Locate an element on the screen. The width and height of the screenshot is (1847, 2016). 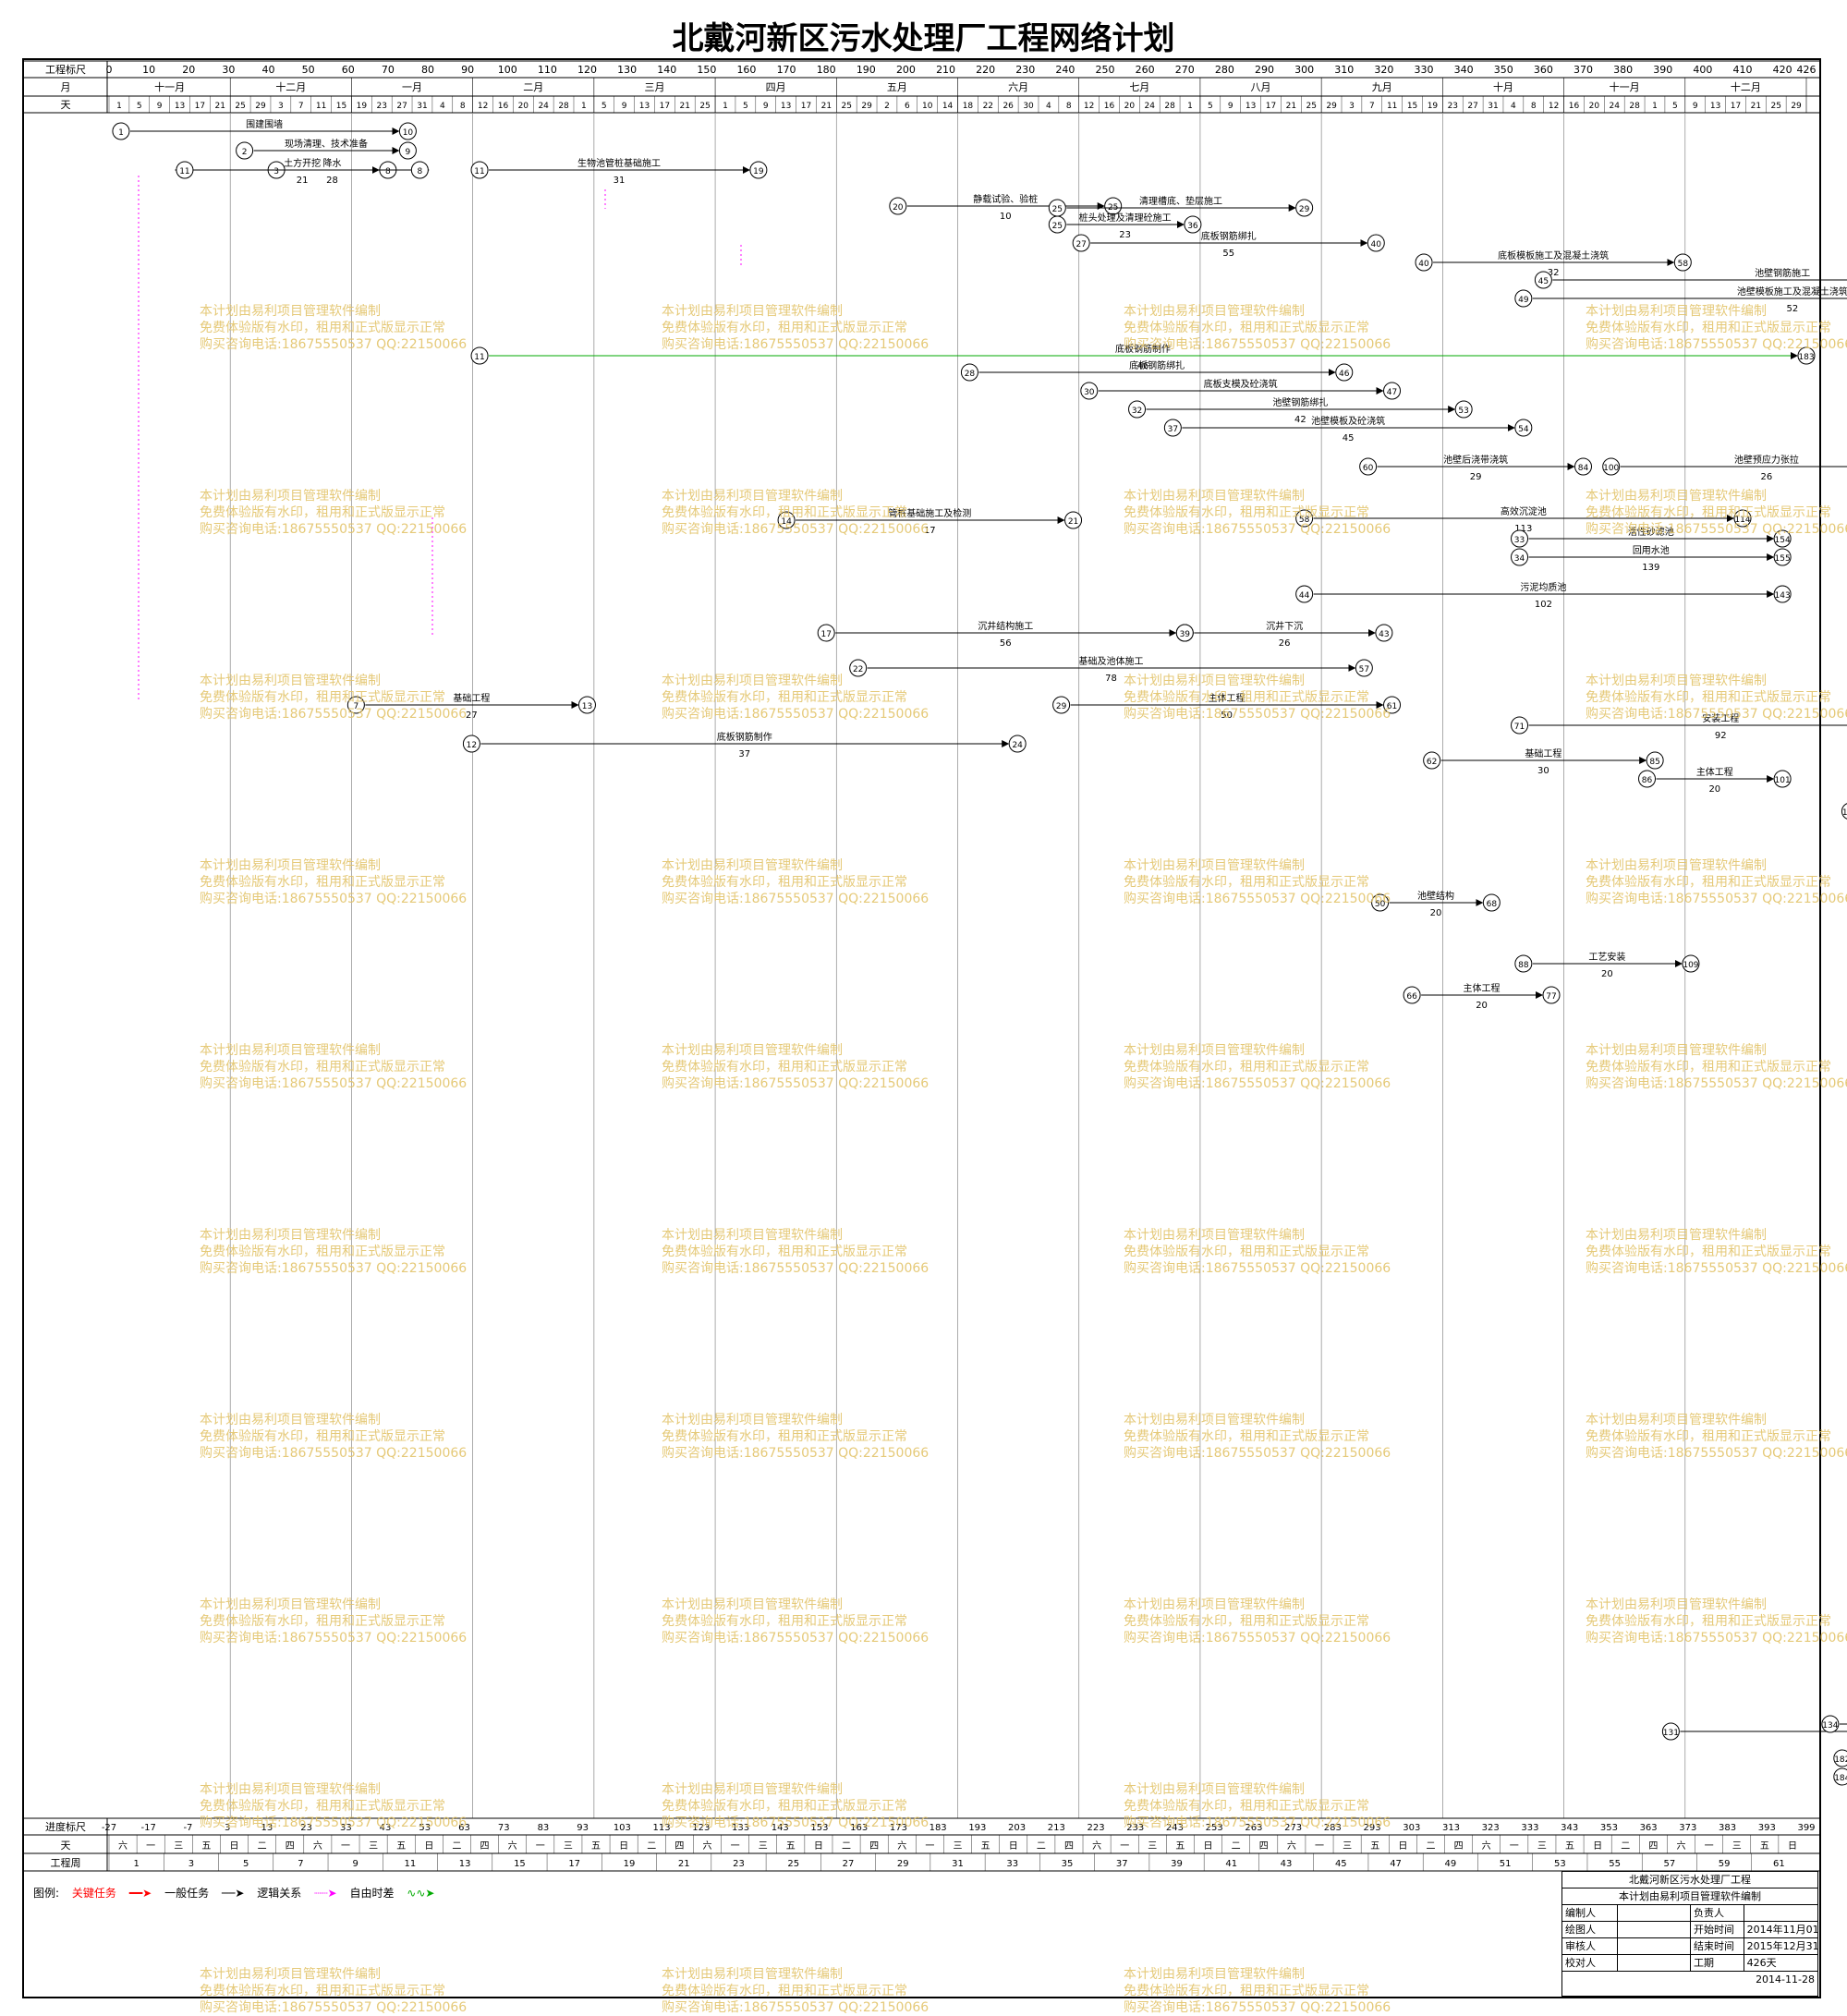
event-node-label: 1 is located at coordinates (121, 133).